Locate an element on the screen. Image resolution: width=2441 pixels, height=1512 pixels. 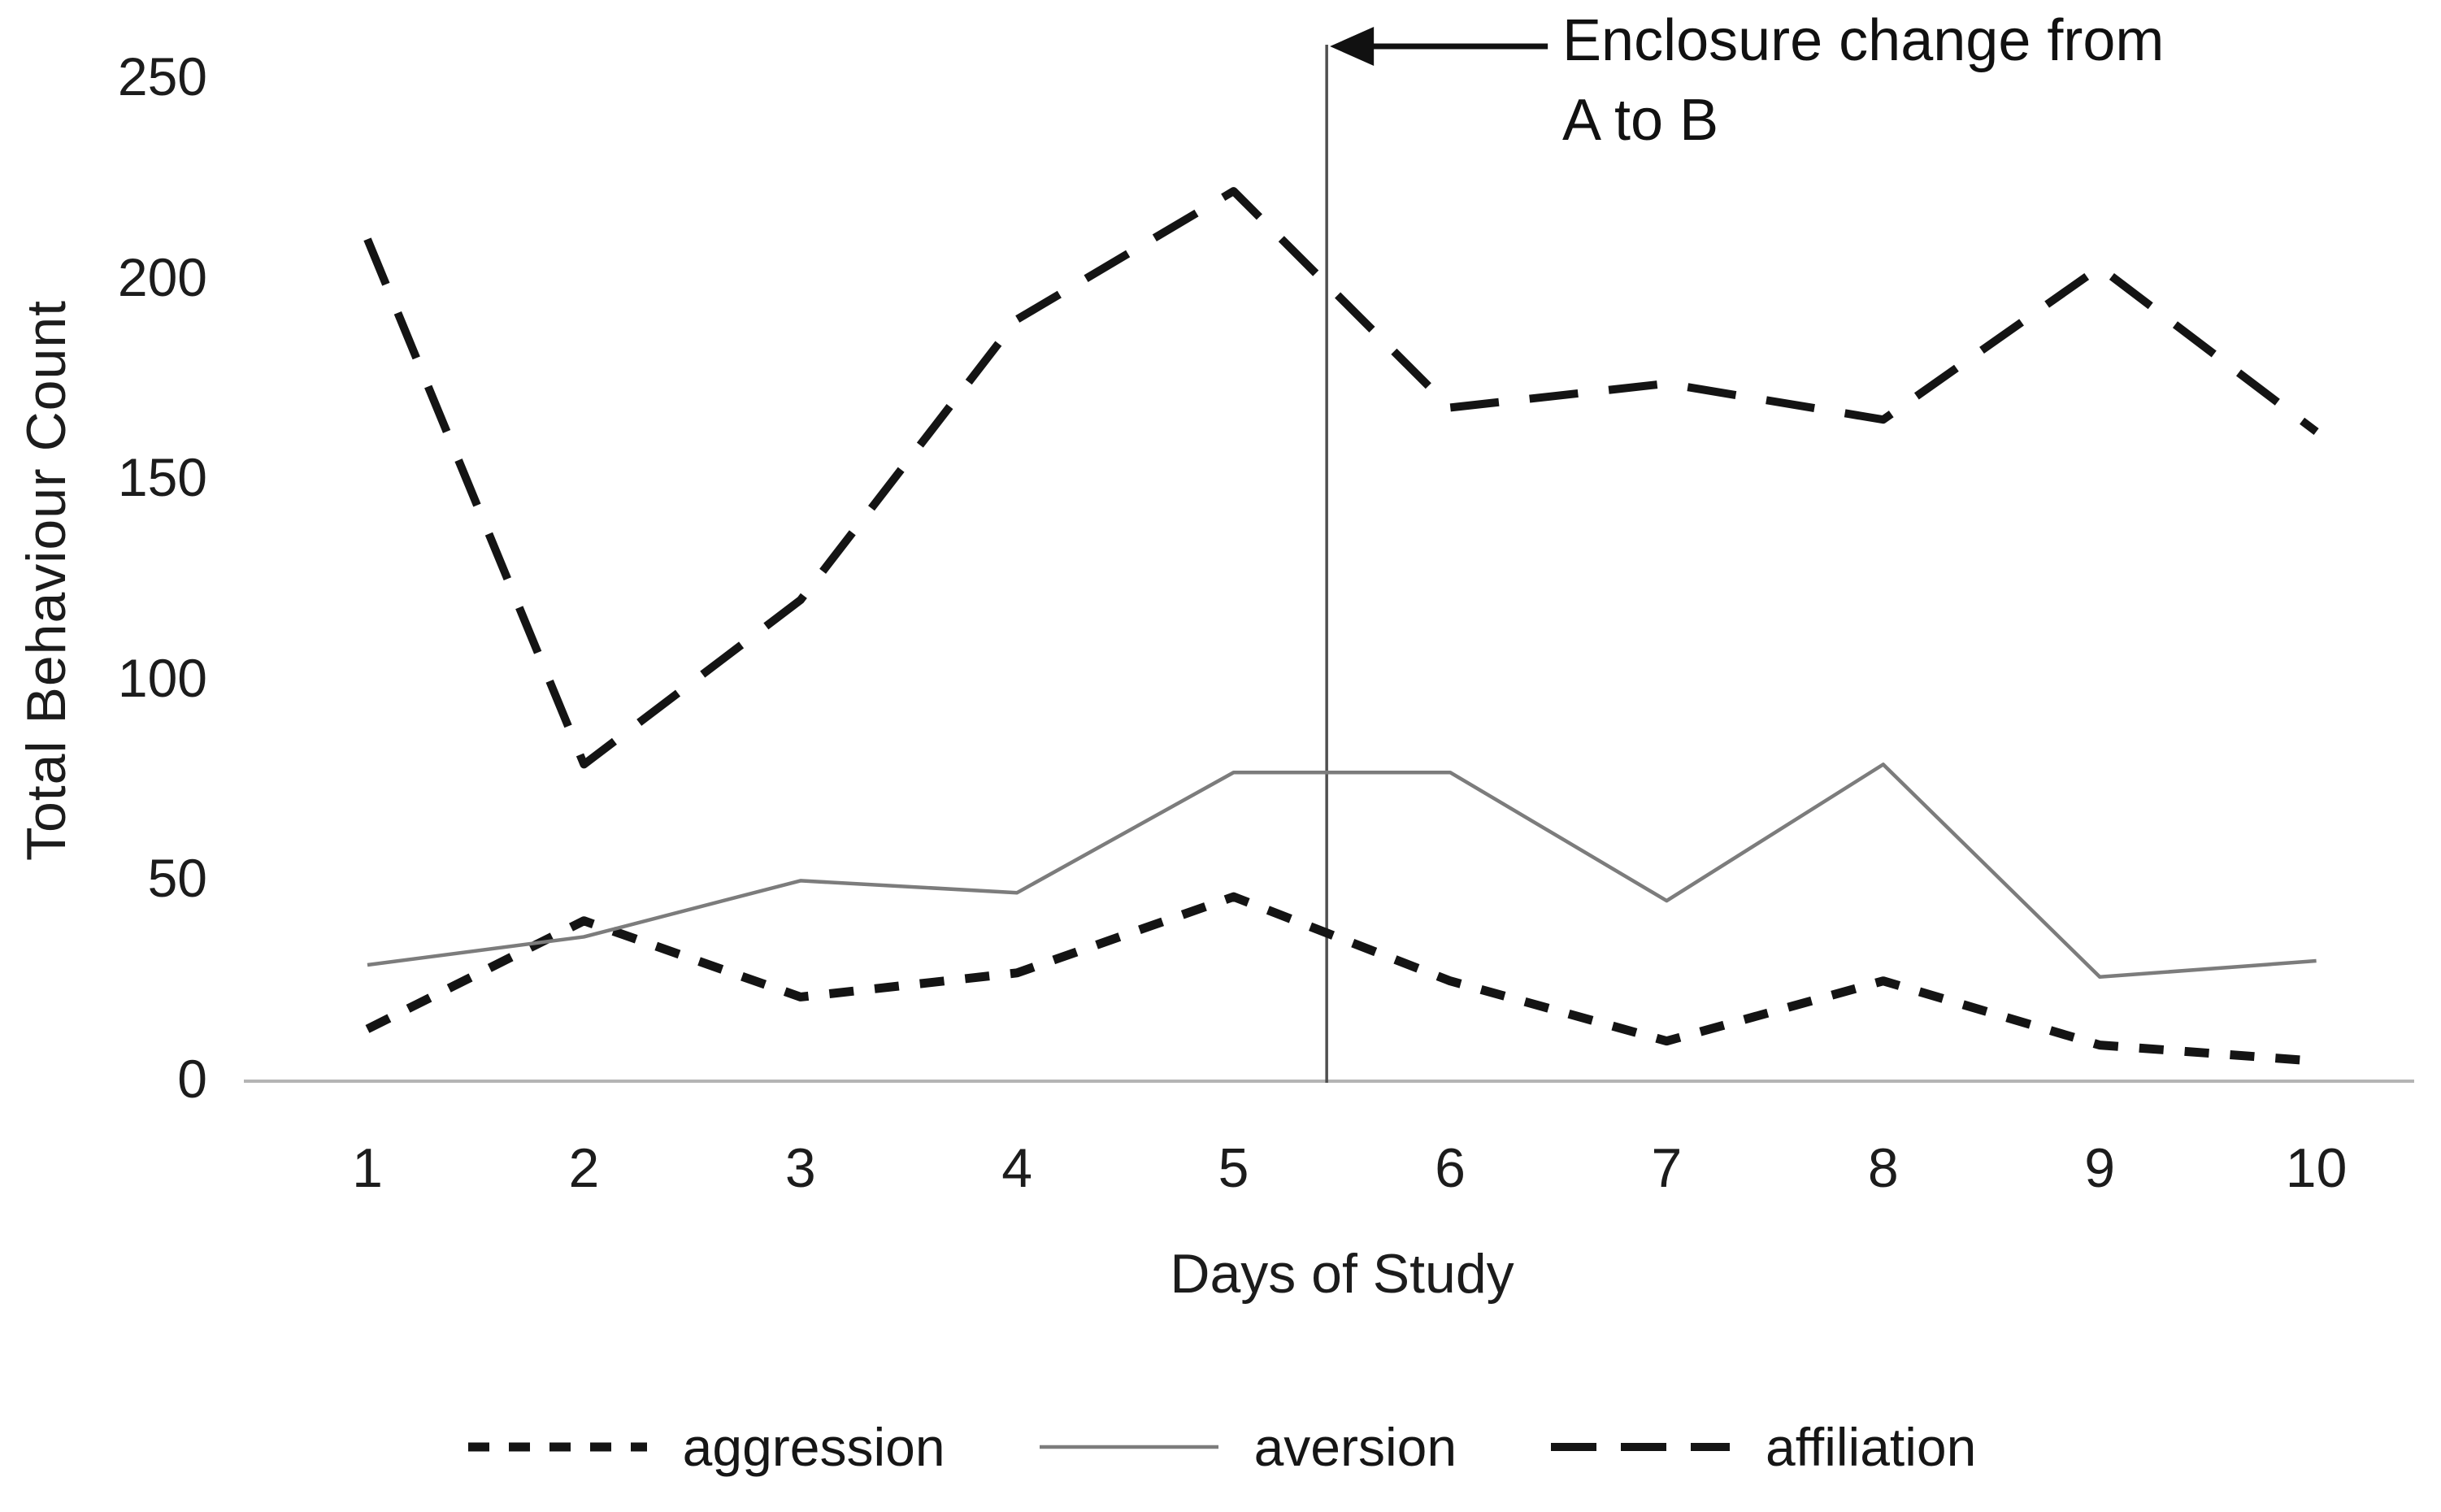
event-annotation-line1: Enclosure change from is located at coordinates (1863, 40).